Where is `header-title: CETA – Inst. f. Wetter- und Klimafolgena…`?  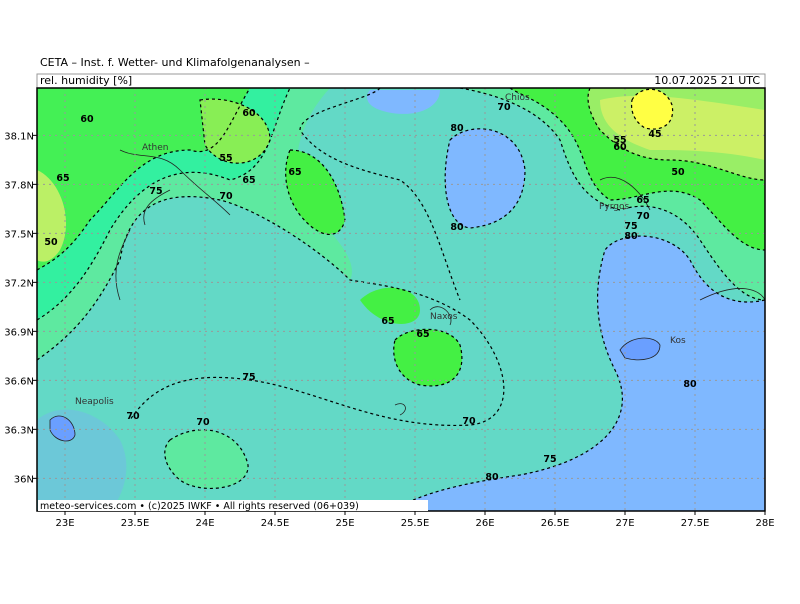
header-title: CETA – Inst. f. Wetter- und Klimafolgena… is located at coordinates (175, 62).